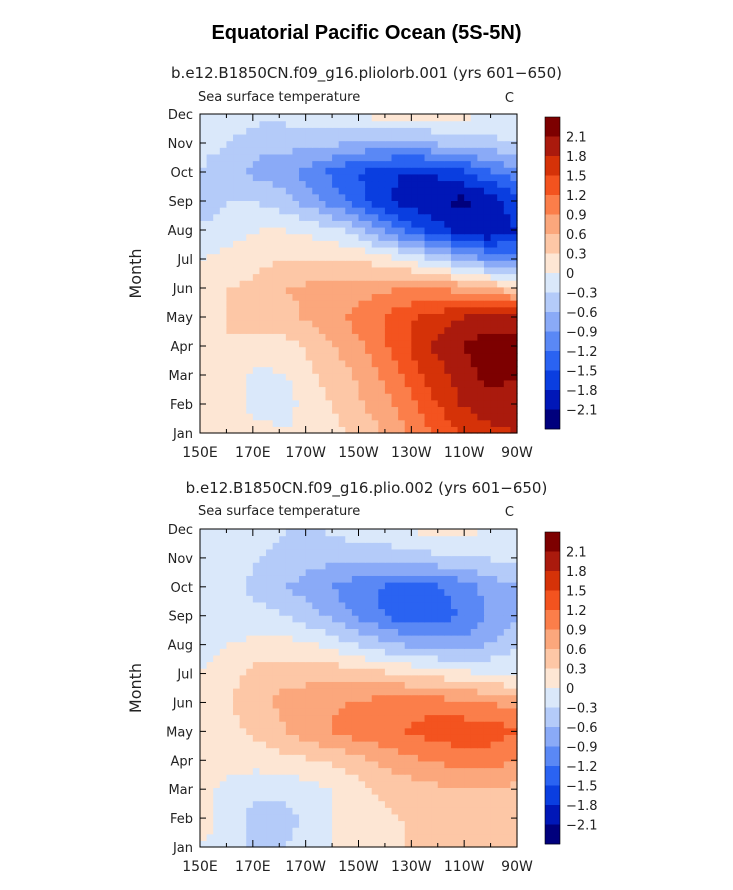 The width and height of the screenshot is (733, 890). Describe the element at coordinates (582, 787) in the screenshot. I see `colorbar-label: −1.5` at that location.